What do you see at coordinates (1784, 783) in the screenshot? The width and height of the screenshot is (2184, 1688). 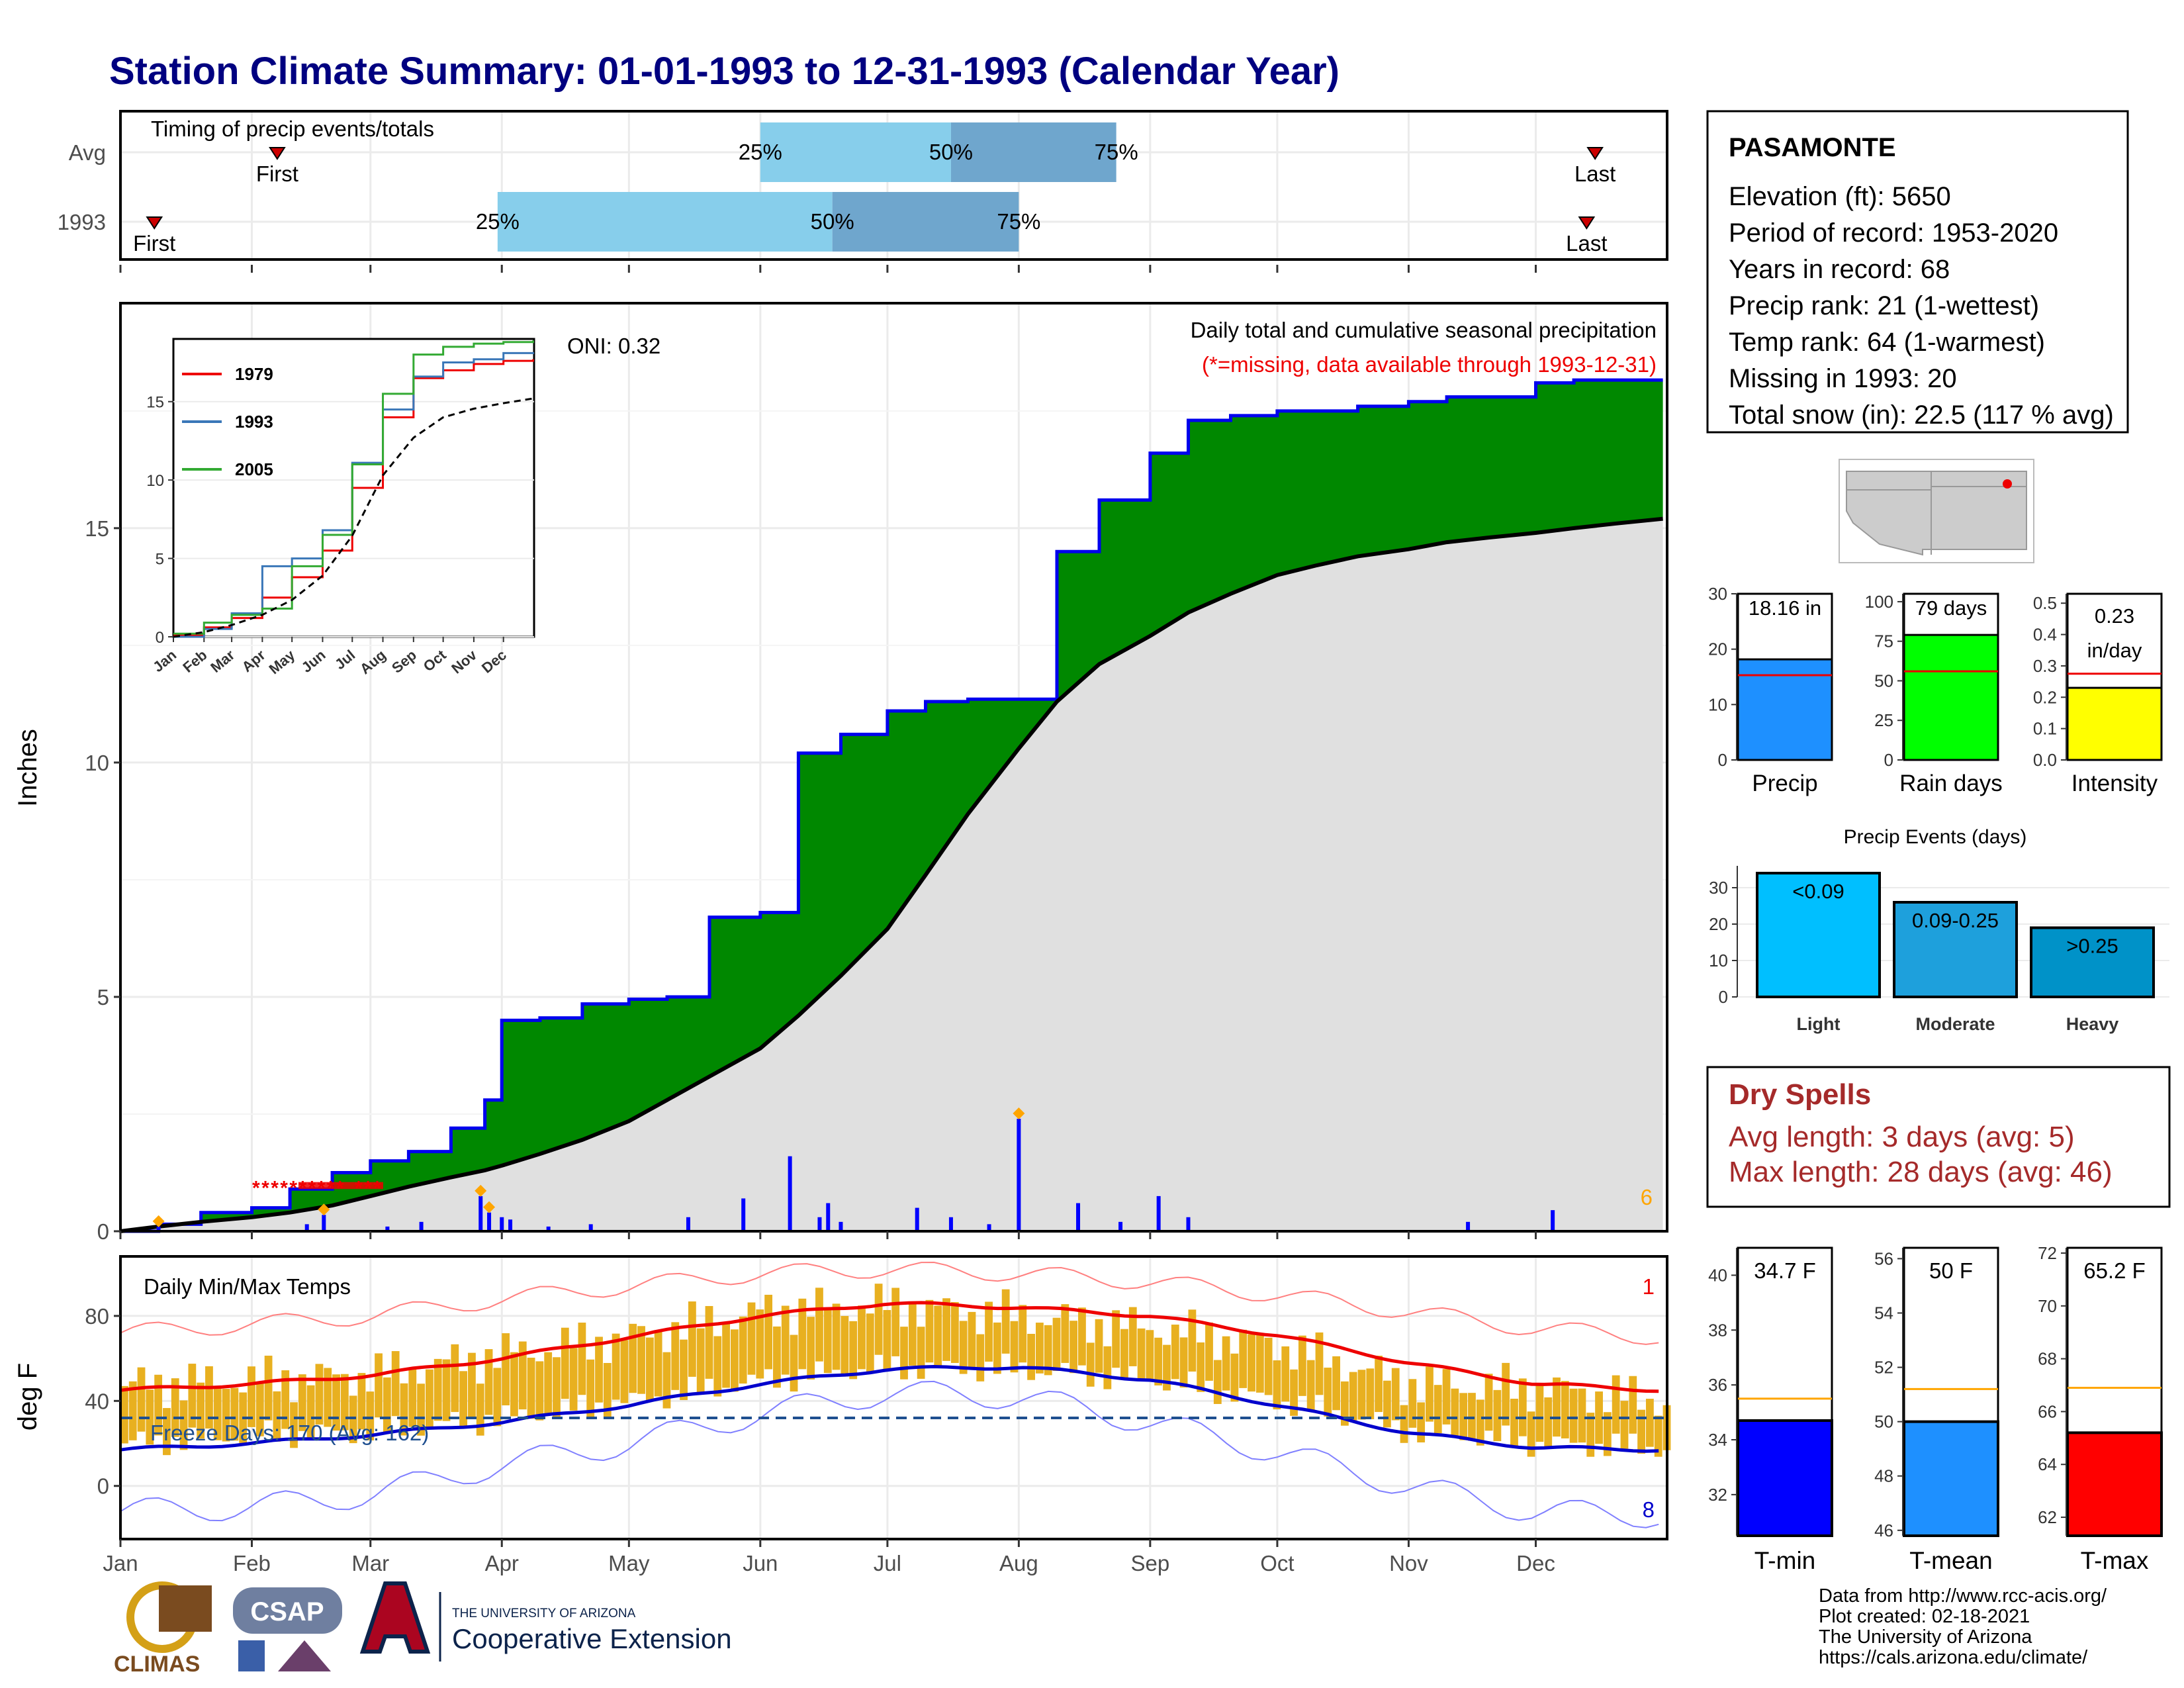 I see `mini-bar-category-label: Precip` at bounding box center [1784, 783].